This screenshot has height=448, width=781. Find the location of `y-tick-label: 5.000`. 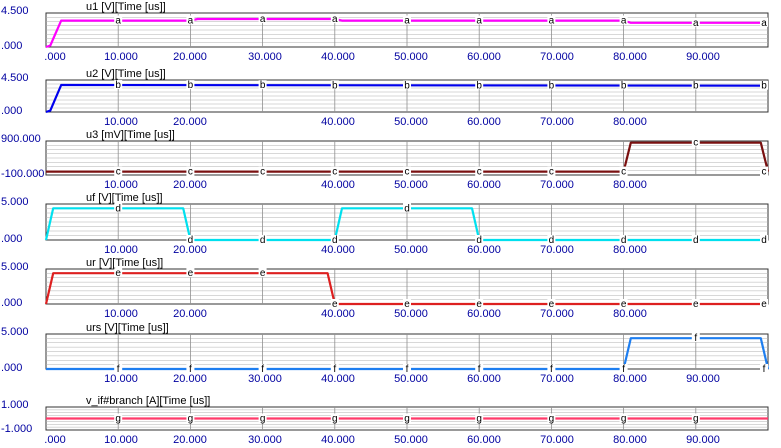

y-tick-label: 5.000 is located at coordinates (15, 267).